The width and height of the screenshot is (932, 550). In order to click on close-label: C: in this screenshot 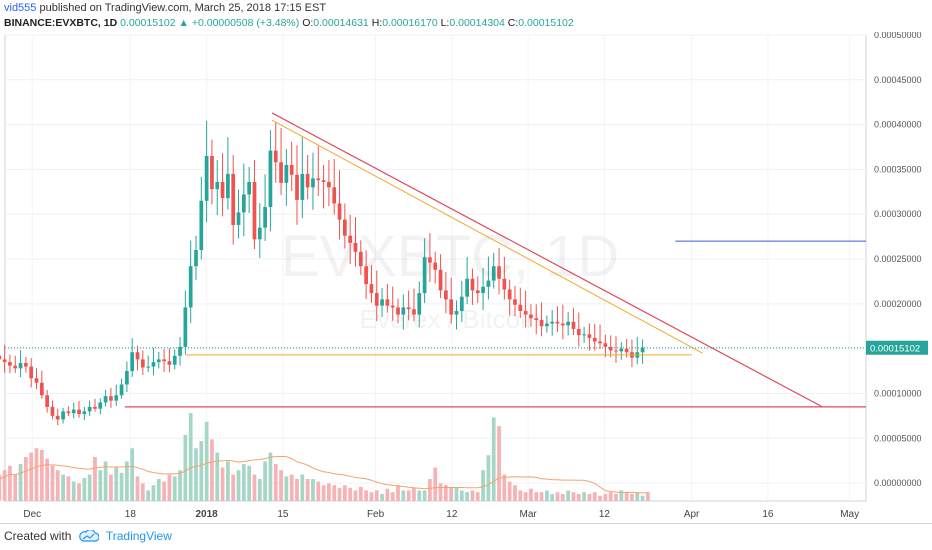, I will do `click(513, 23)`.